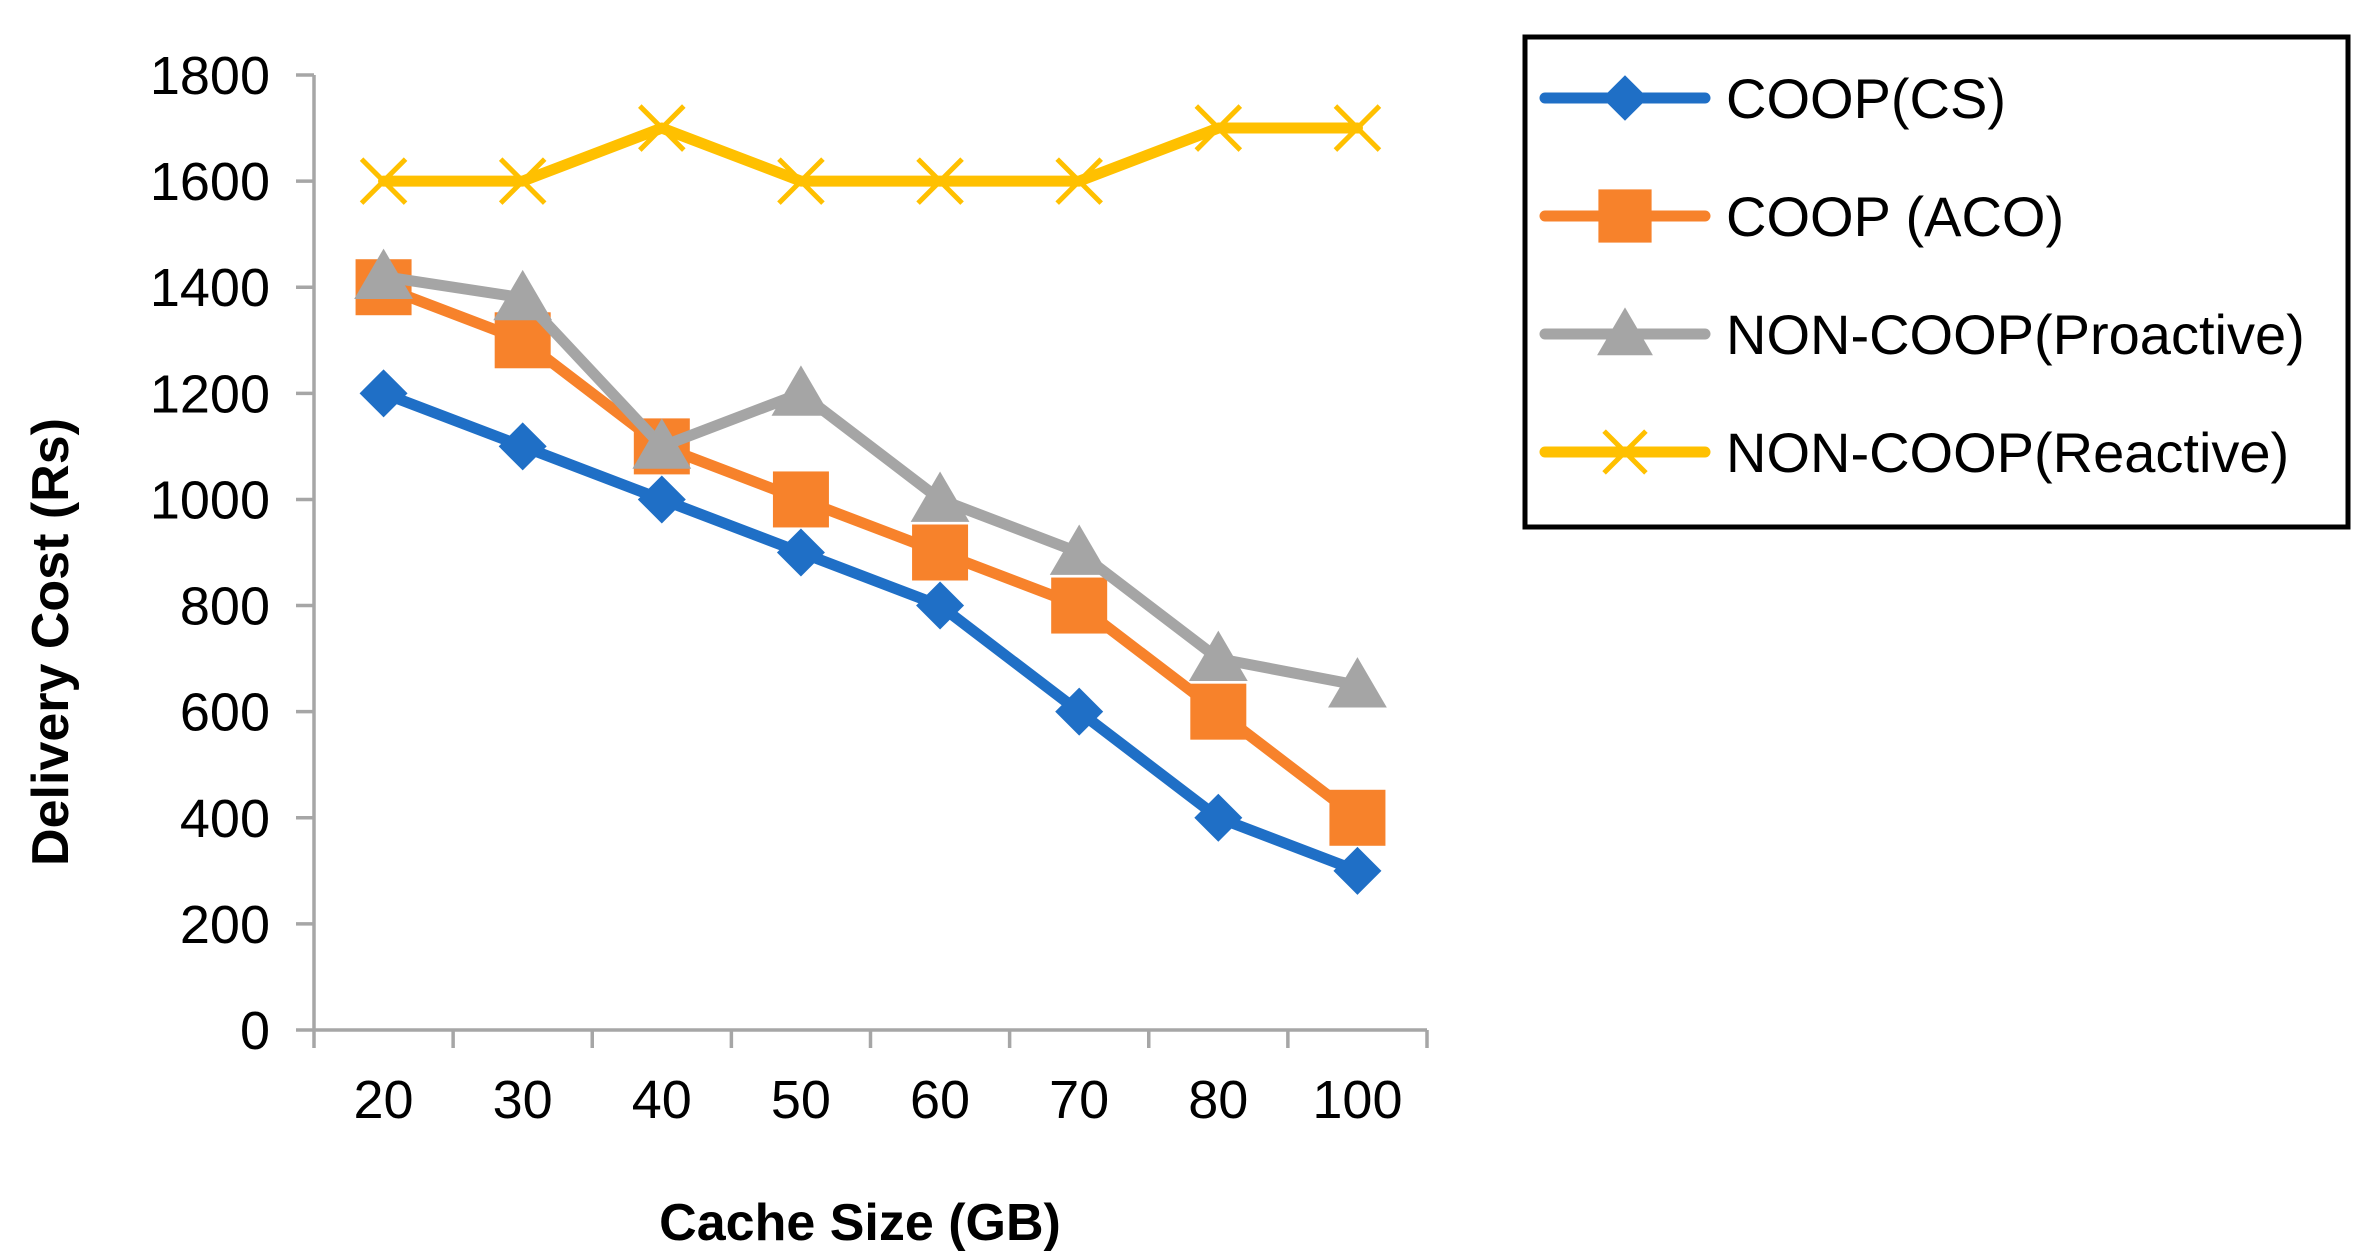 The width and height of the screenshot is (2371, 1259). Describe the element at coordinates (225, 713) in the screenshot. I see `y-tick-label: 600` at that location.